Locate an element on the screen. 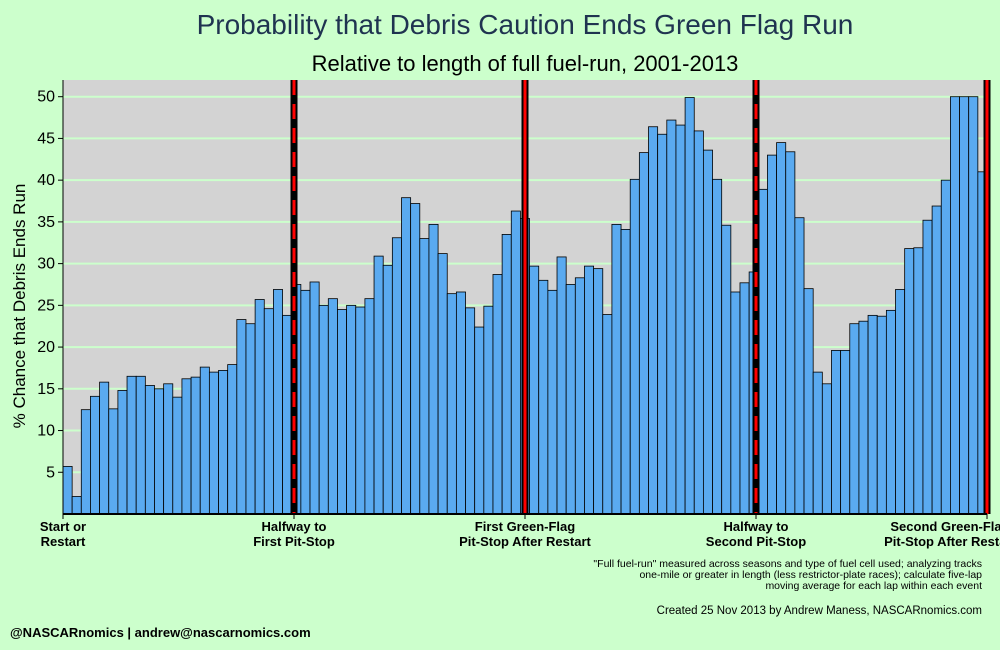 Image resolution: width=1000 pixels, height=650 pixels. x-tick-label: Start or is located at coordinates (63, 526).